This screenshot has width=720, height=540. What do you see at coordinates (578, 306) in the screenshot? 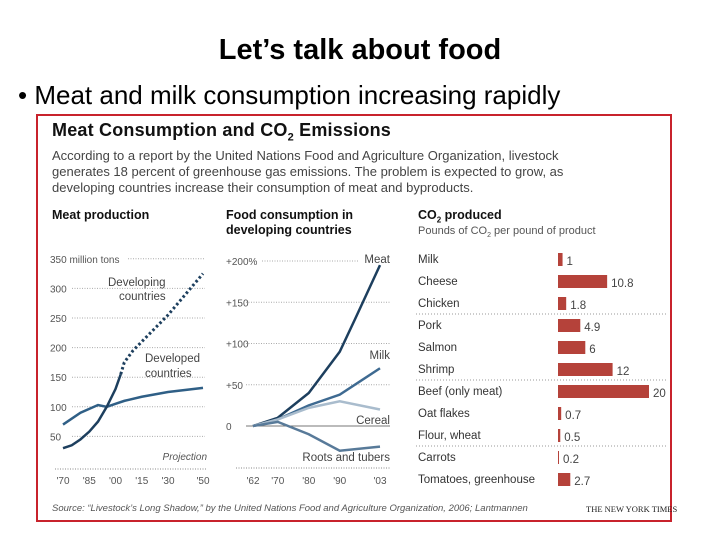
I see `bar-value-label: 1.8` at bounding box center [578, 306].